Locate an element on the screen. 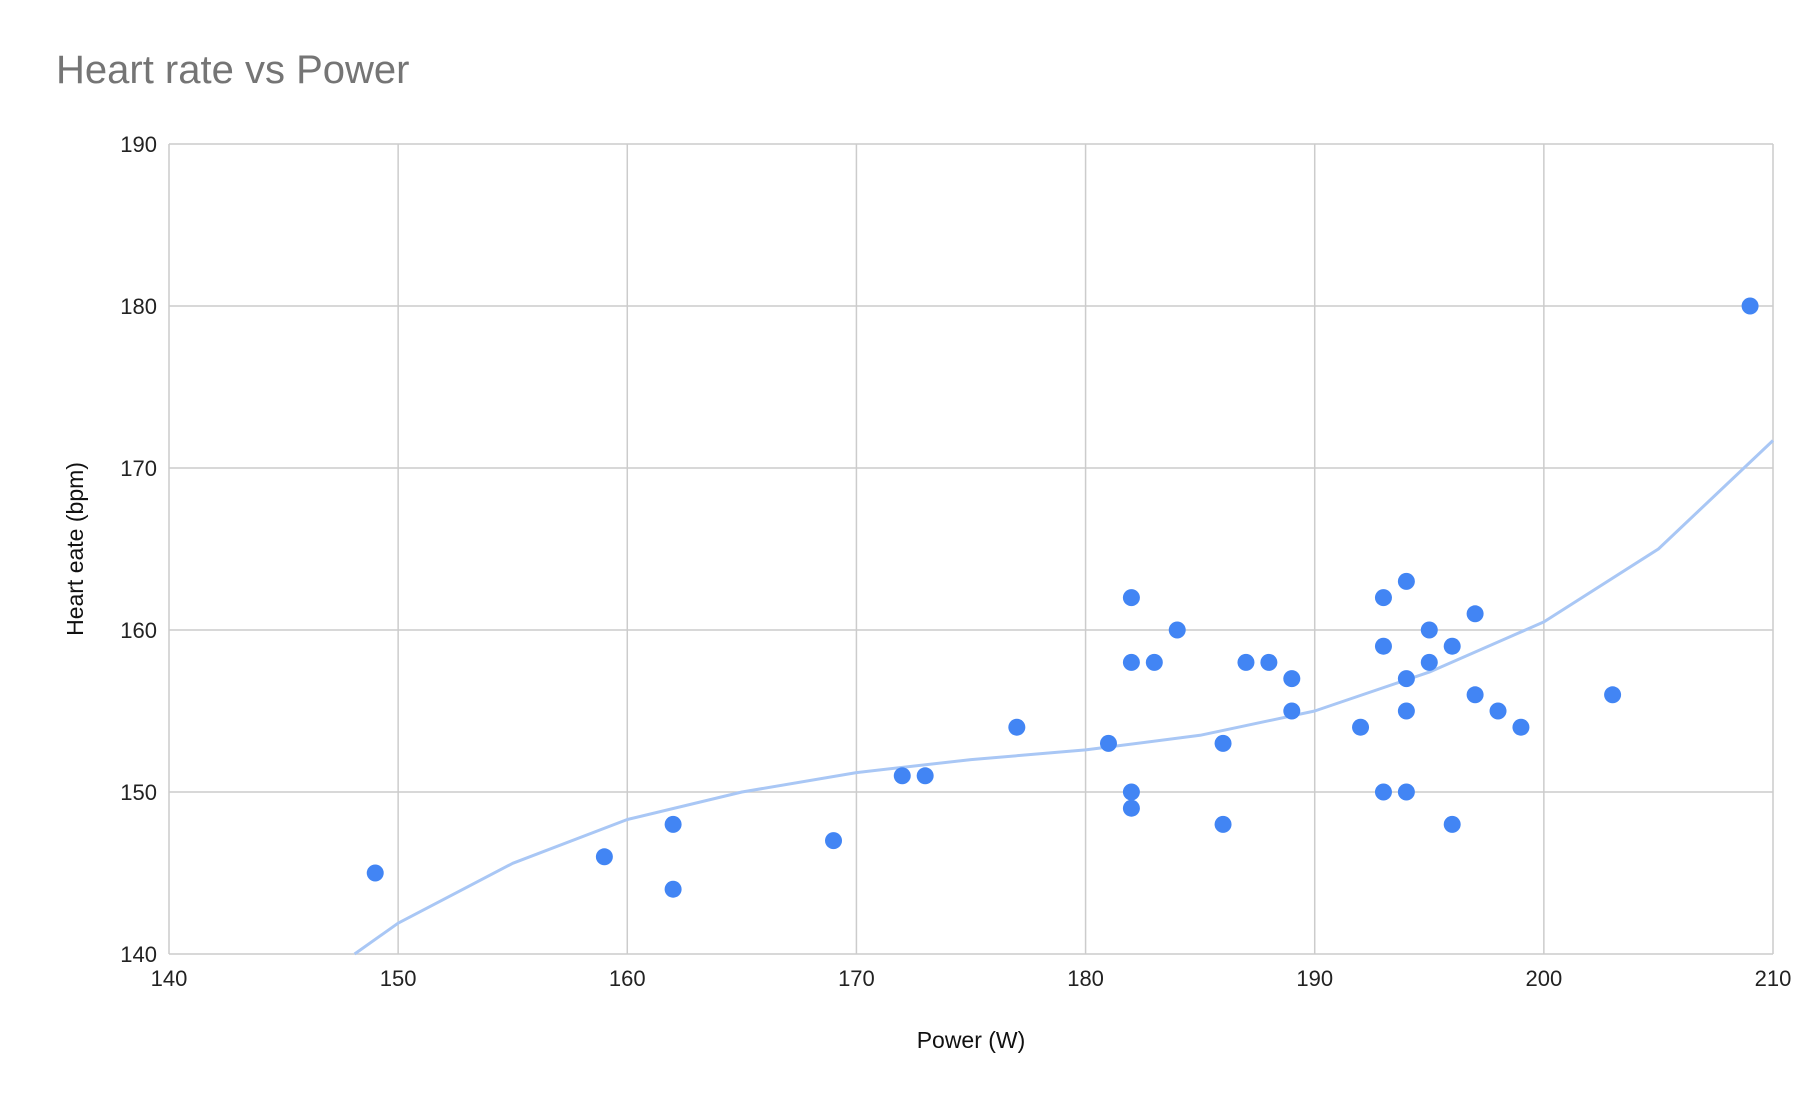 This screenshot has width=1818, height=1100. x-tick-label: 140 is located at coordinates (169, 978).